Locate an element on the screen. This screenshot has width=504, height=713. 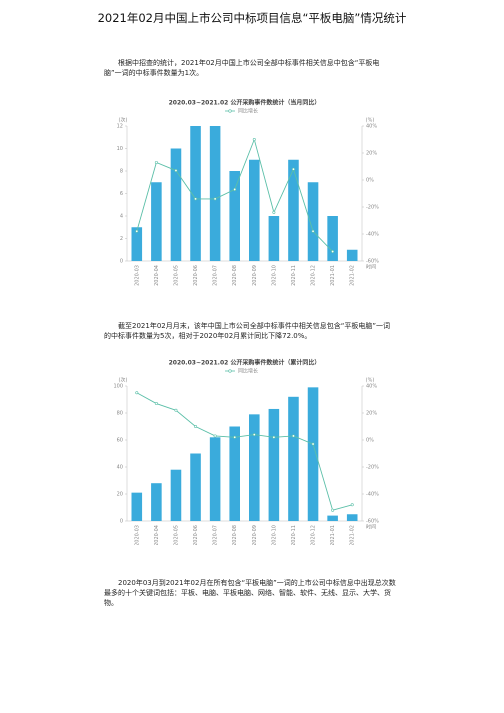
doc-title: 2021年02月中国上市公司中标项目信息“平板电脑”情况统计 is located at coordinates (252, 18).